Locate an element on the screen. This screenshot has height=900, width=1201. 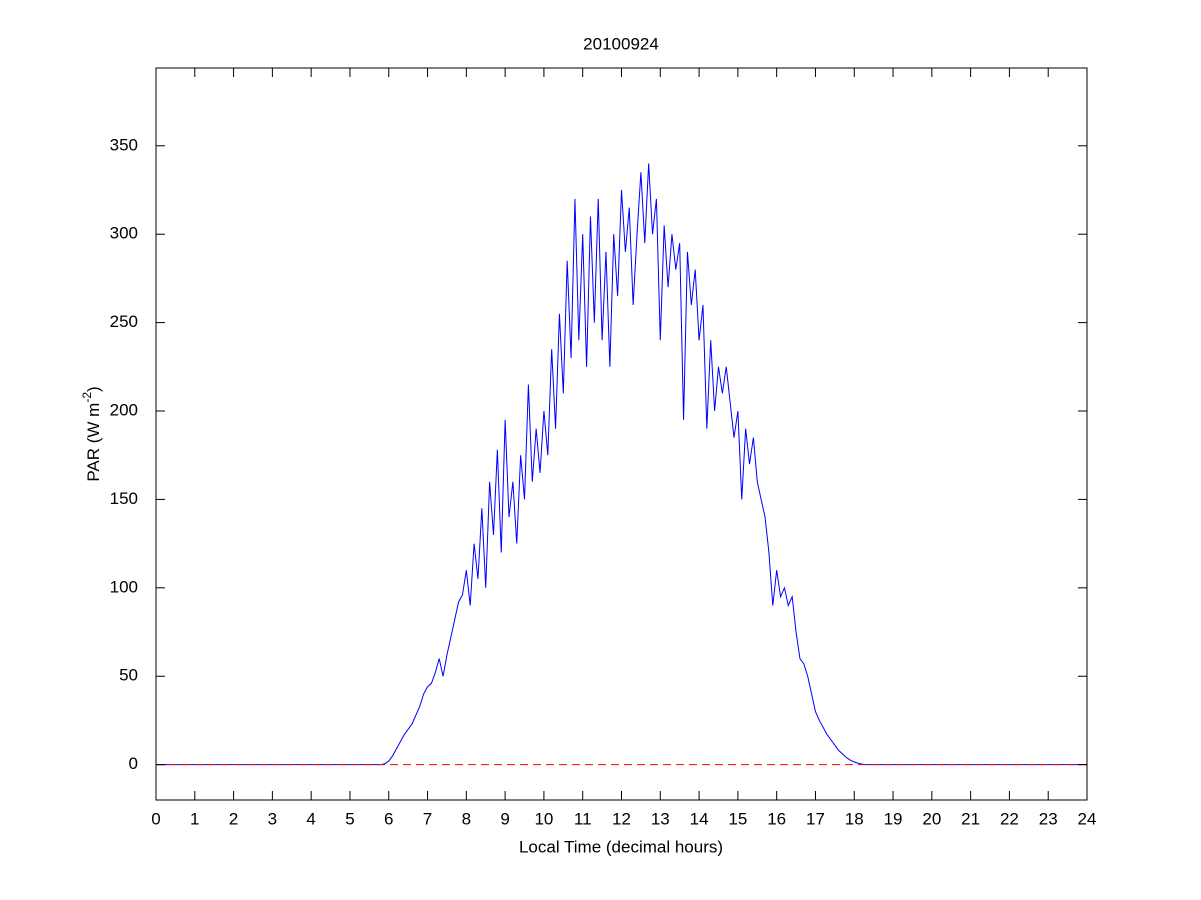
y-axis-label-end: ) is located at coordinates (93, 389).